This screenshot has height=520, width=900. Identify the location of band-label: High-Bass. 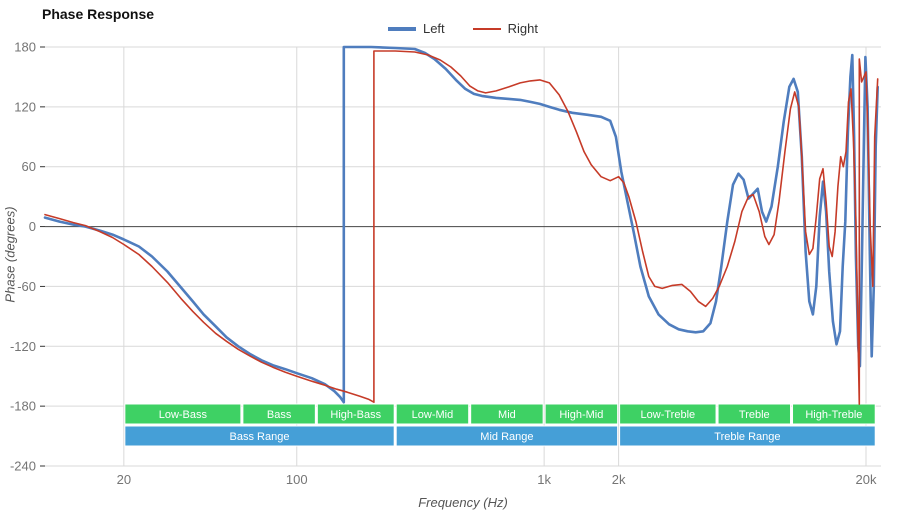
(355, 415).